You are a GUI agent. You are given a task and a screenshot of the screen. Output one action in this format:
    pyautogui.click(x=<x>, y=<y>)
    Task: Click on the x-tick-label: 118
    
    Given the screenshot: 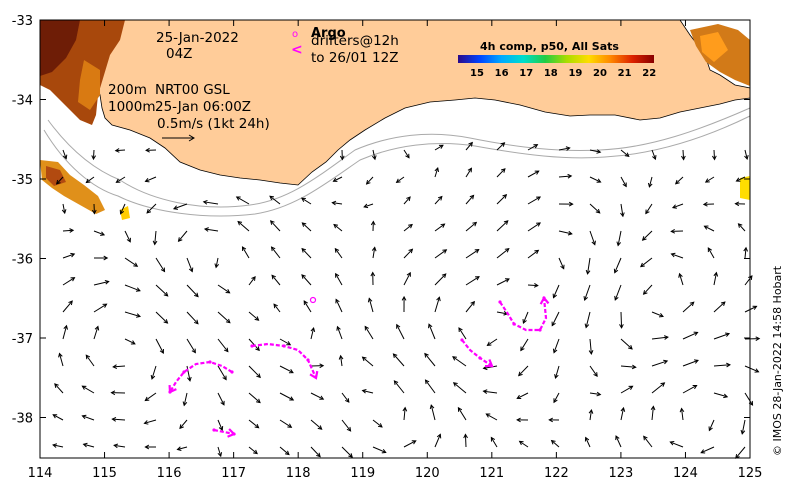 What is the action you would take?
    pyautogui.click(x=298, y=473)
    